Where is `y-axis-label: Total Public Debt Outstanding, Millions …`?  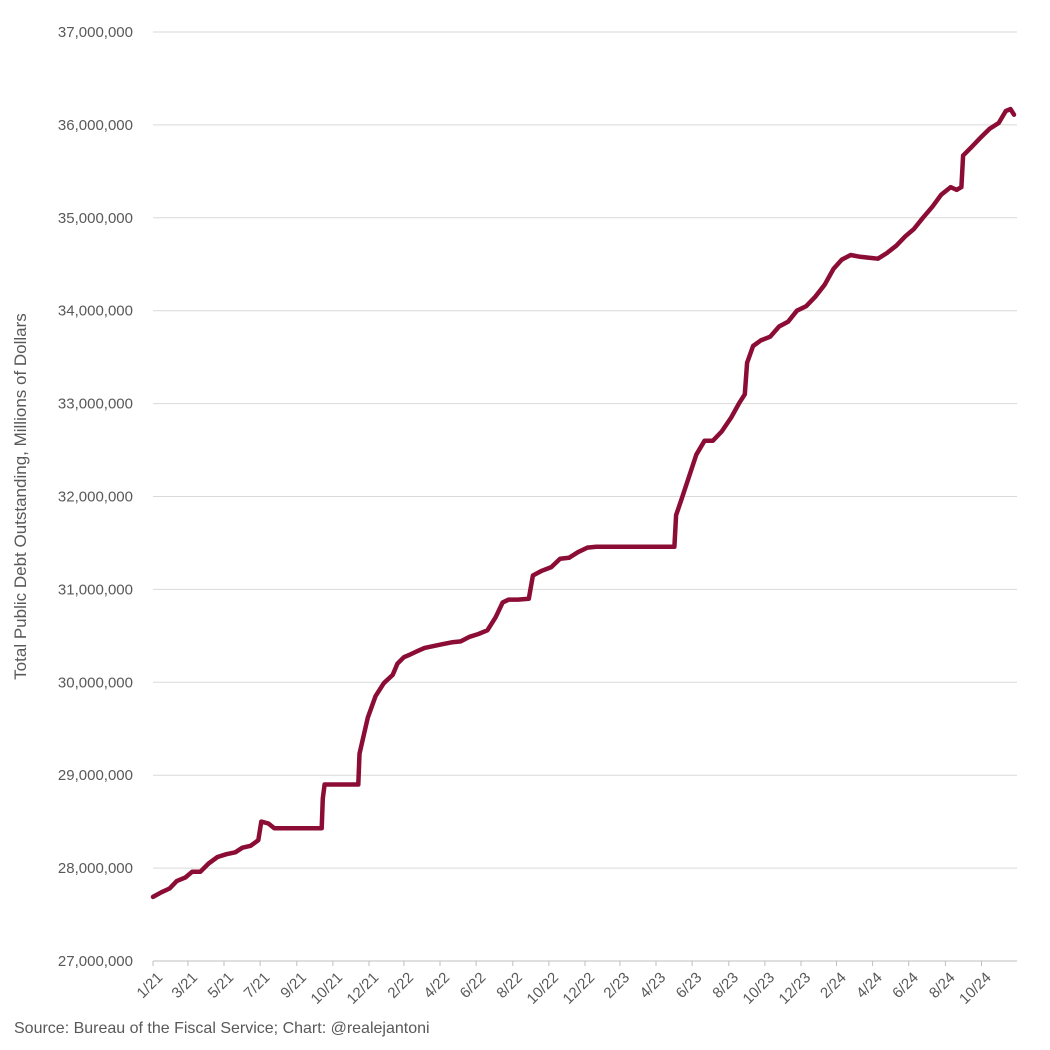
y-axis-label: Total Public Debt Outstanding, Millions … is located at coordinates (20, 496).